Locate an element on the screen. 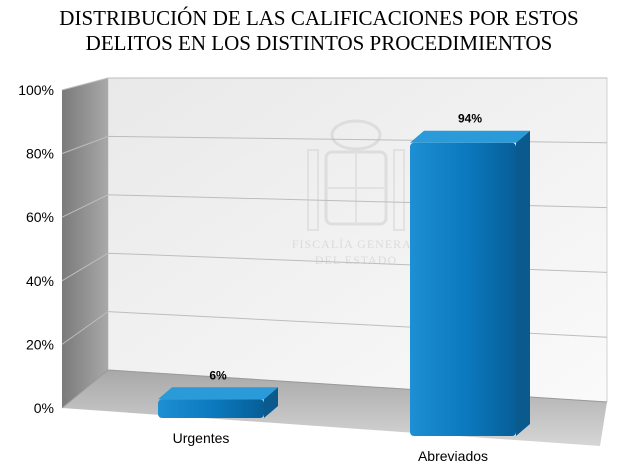 The width and height of the screenshot is (638, 473). watermark-seal: FISCALÍA GENERAL DEL ESTADO is located at coordinates (356, 193).